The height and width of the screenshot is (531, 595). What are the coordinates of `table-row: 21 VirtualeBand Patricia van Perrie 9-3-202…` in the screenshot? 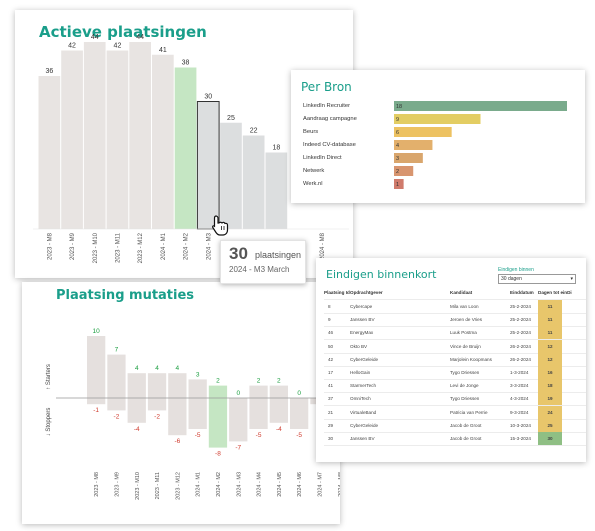 It's located at (455, 412).